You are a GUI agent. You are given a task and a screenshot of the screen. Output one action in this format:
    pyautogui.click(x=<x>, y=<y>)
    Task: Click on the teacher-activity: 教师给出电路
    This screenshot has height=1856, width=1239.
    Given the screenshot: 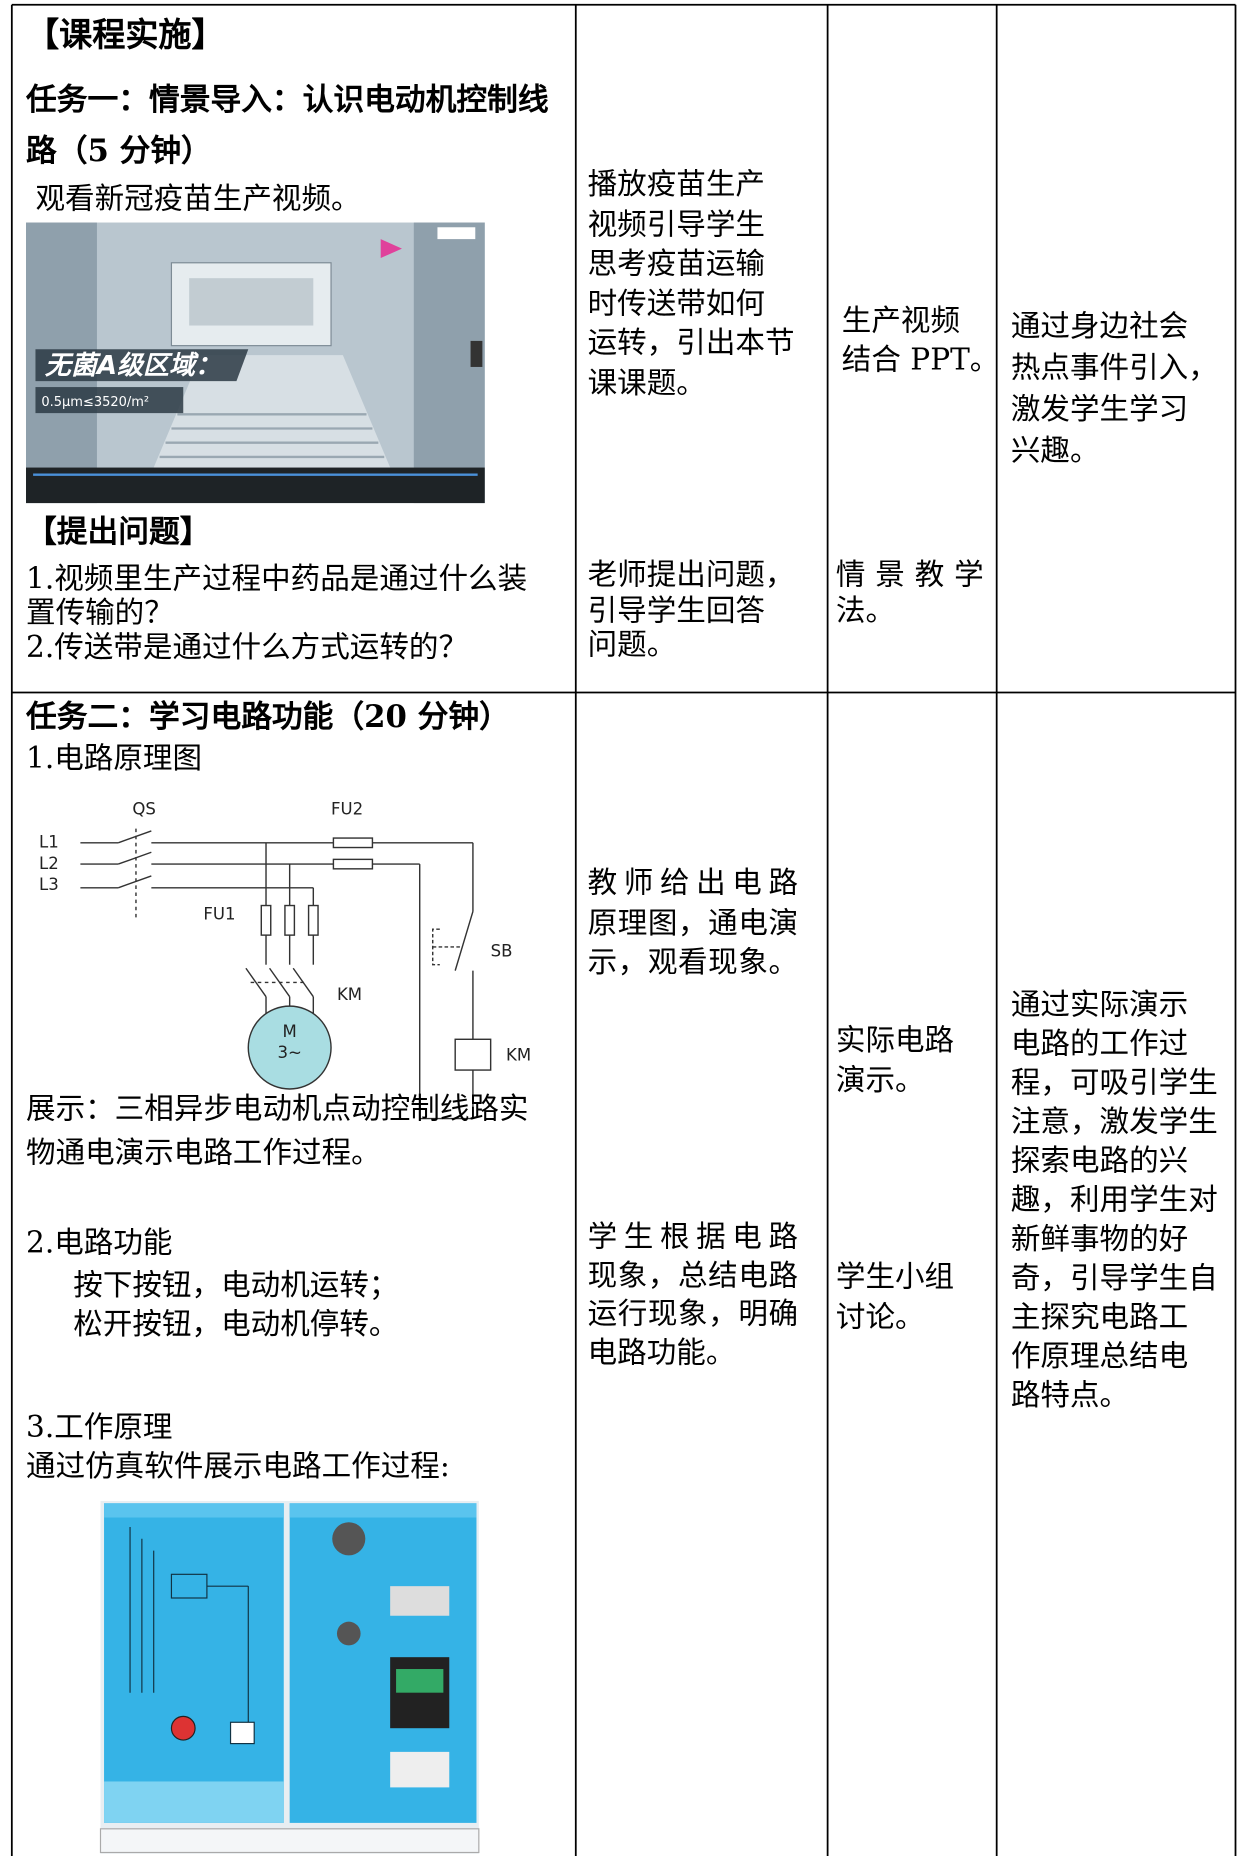 What is the action you would take?
    pyautogui.click(x=693, y=882)
    